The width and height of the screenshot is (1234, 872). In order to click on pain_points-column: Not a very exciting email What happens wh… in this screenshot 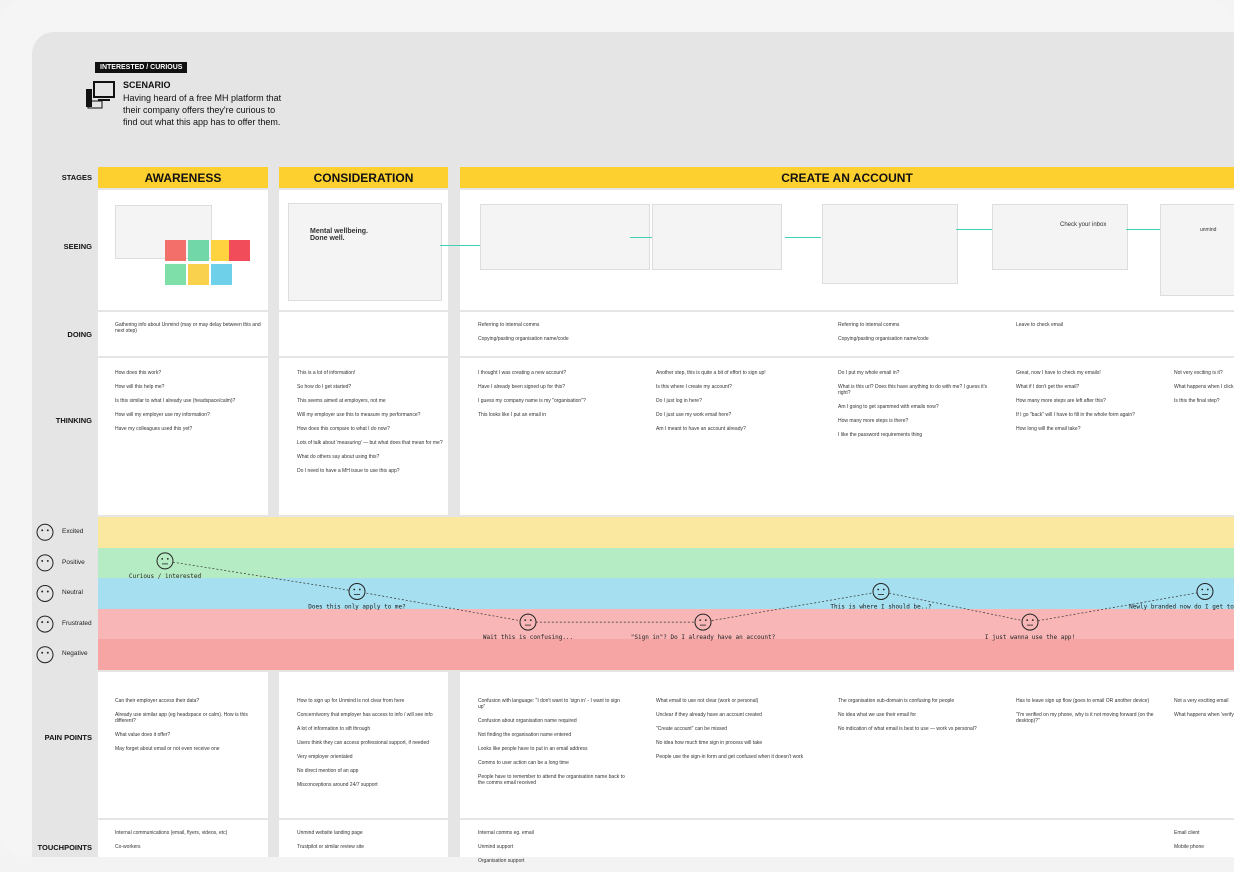, I will do `click(1204, 712)`.